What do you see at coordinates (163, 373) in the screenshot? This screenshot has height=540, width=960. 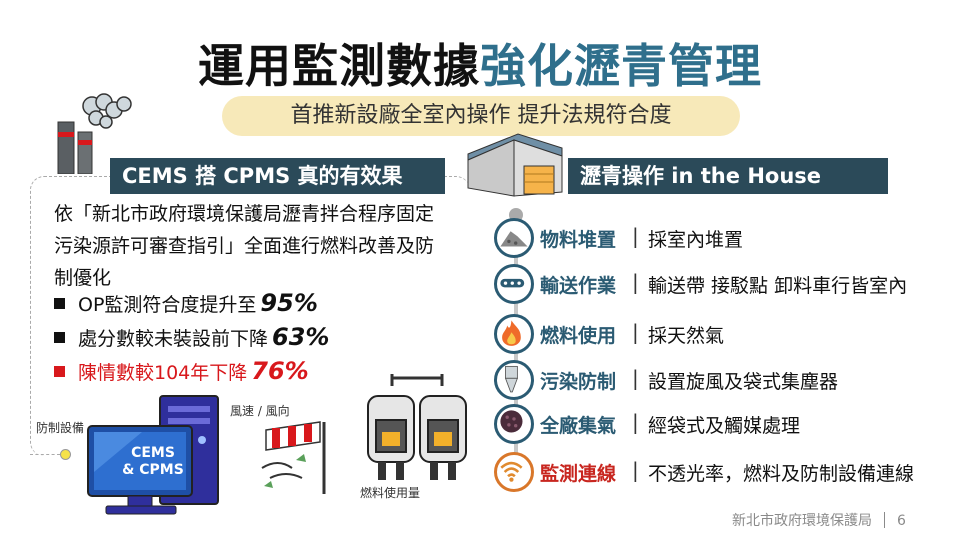 I see `result-text: 陳情數較104年下降` at bounding box center [163, 373].